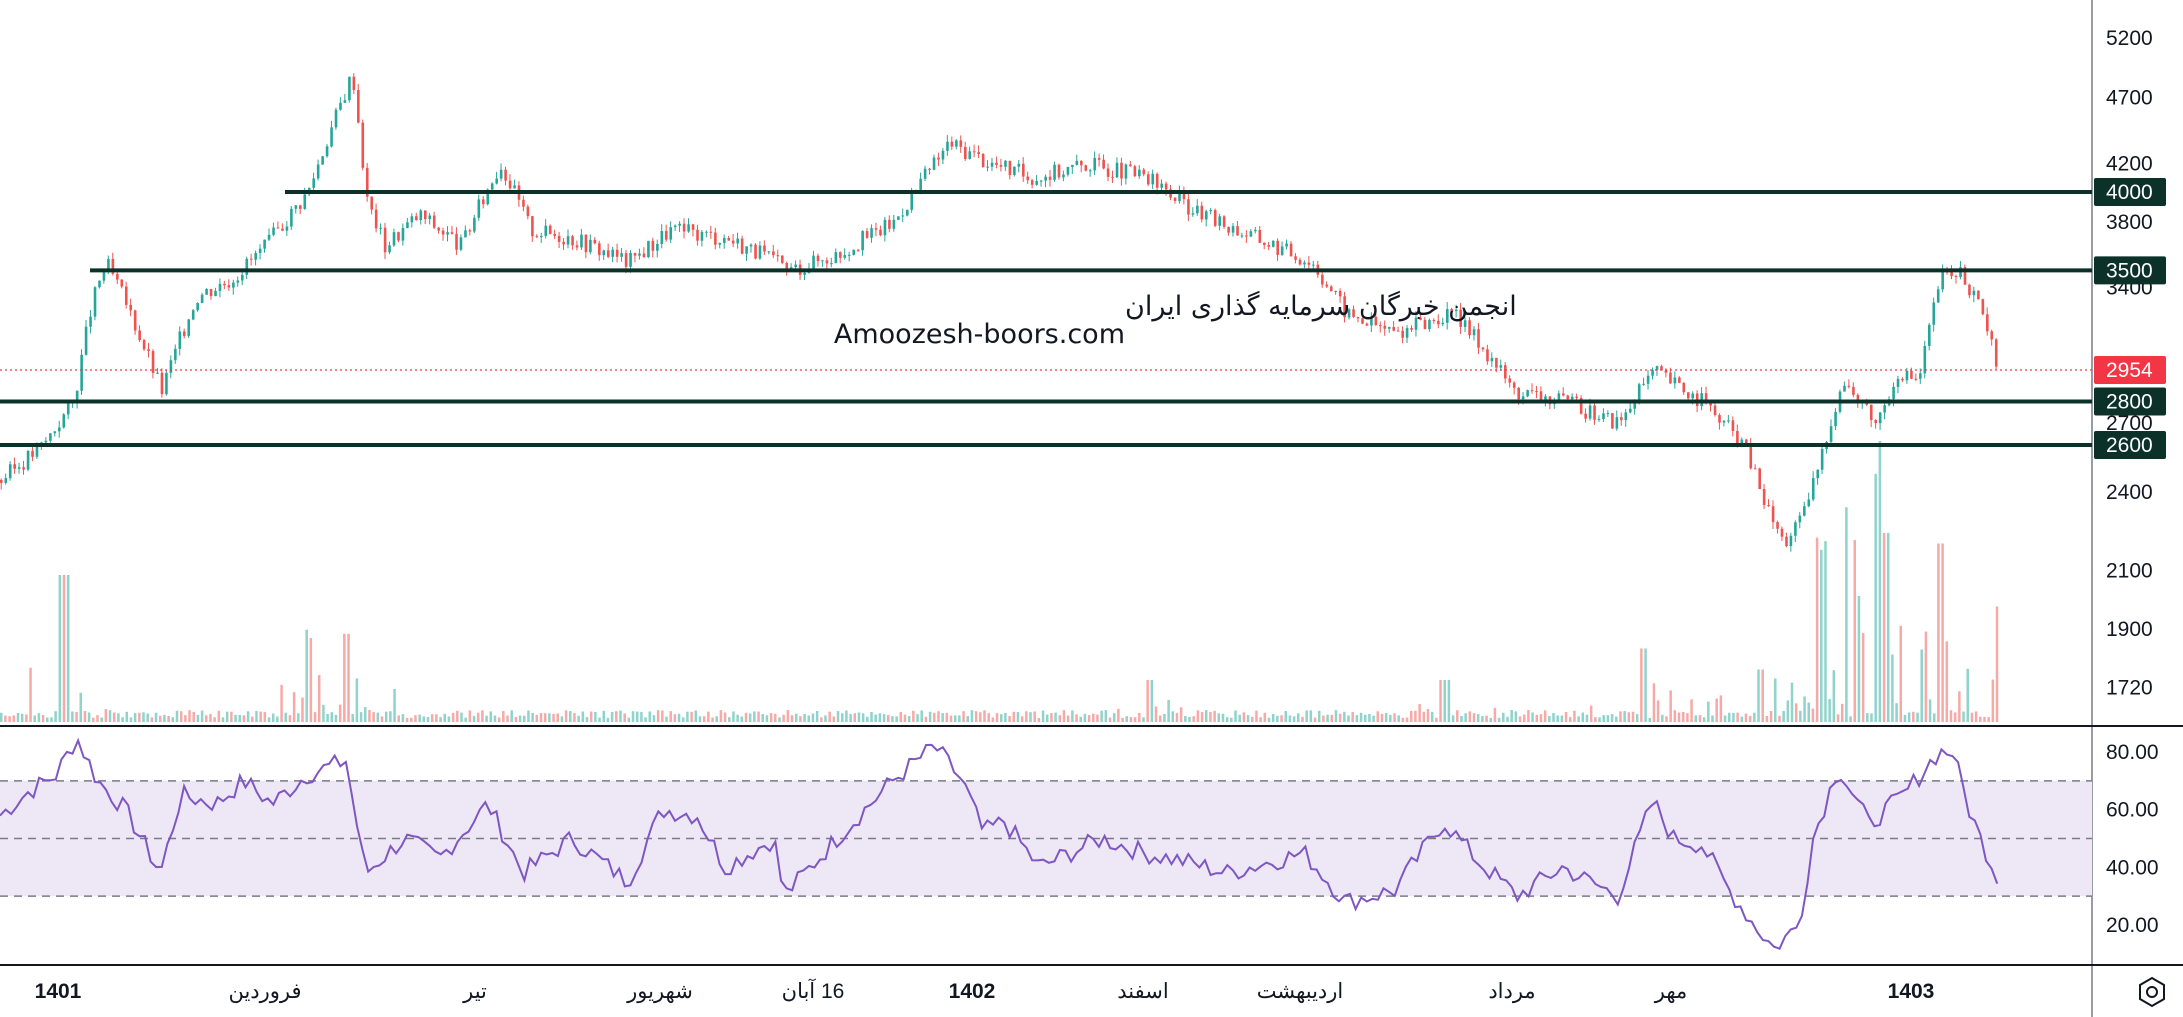  What do you see at coordinates (2132, 925) in the screenshot?
I see `rsi-tick-label: 20.00` at bounding box center [2132, 925].